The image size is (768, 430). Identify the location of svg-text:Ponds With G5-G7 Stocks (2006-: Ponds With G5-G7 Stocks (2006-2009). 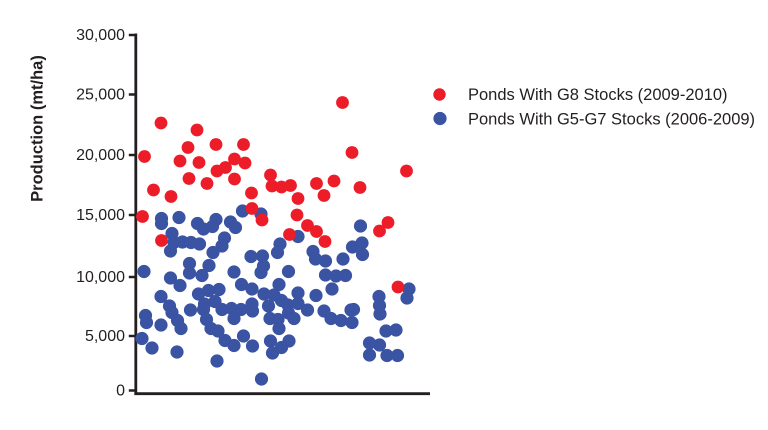
(611, 120).